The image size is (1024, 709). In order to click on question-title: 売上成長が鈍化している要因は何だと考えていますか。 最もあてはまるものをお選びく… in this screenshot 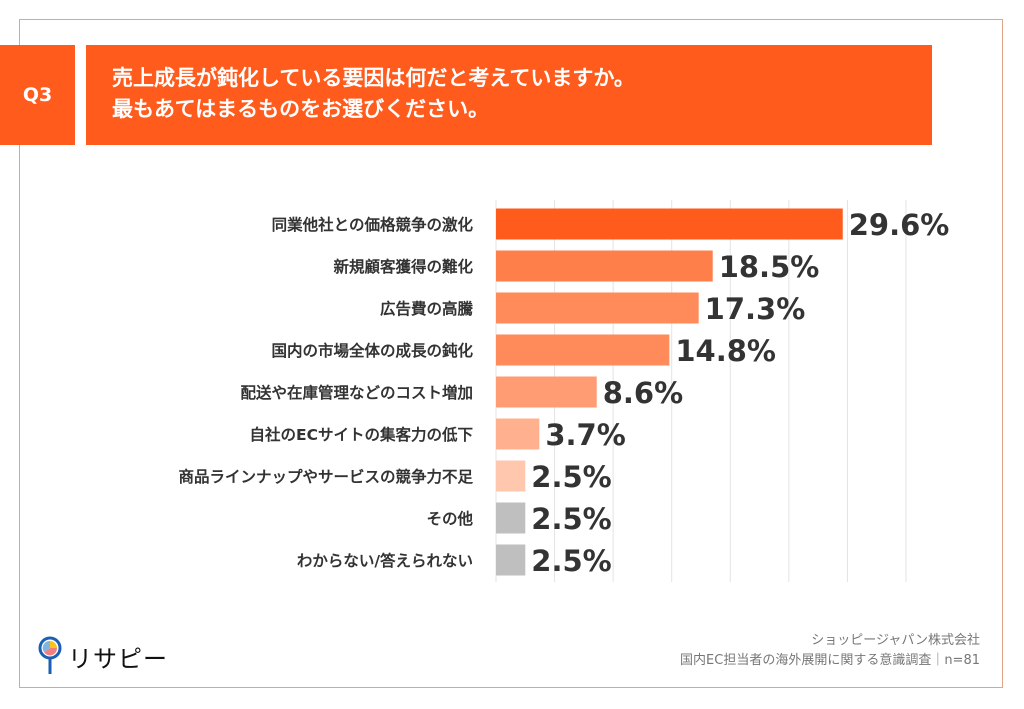, I will do `click(509, 95)`.